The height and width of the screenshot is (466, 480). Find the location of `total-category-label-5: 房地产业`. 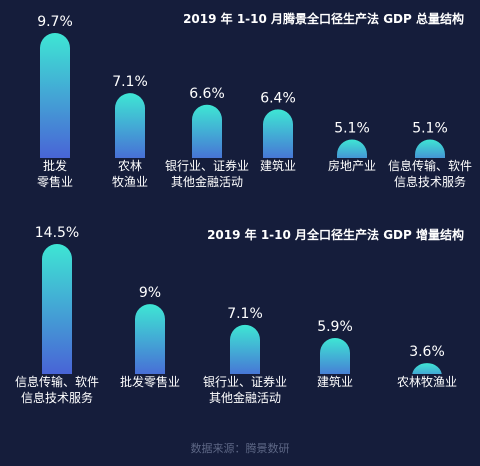

total-category-label-5: 房地产业 is located at coordinates (352, 165).